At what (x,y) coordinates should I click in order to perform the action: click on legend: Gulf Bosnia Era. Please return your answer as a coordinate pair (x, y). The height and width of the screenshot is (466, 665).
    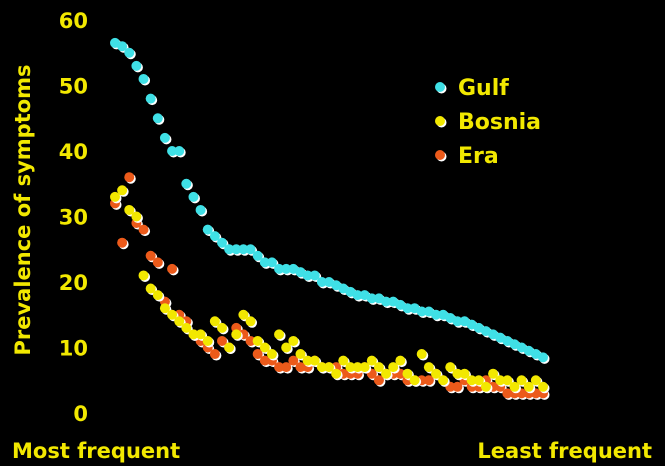
    Looking at the image, I should click on (488, 122).